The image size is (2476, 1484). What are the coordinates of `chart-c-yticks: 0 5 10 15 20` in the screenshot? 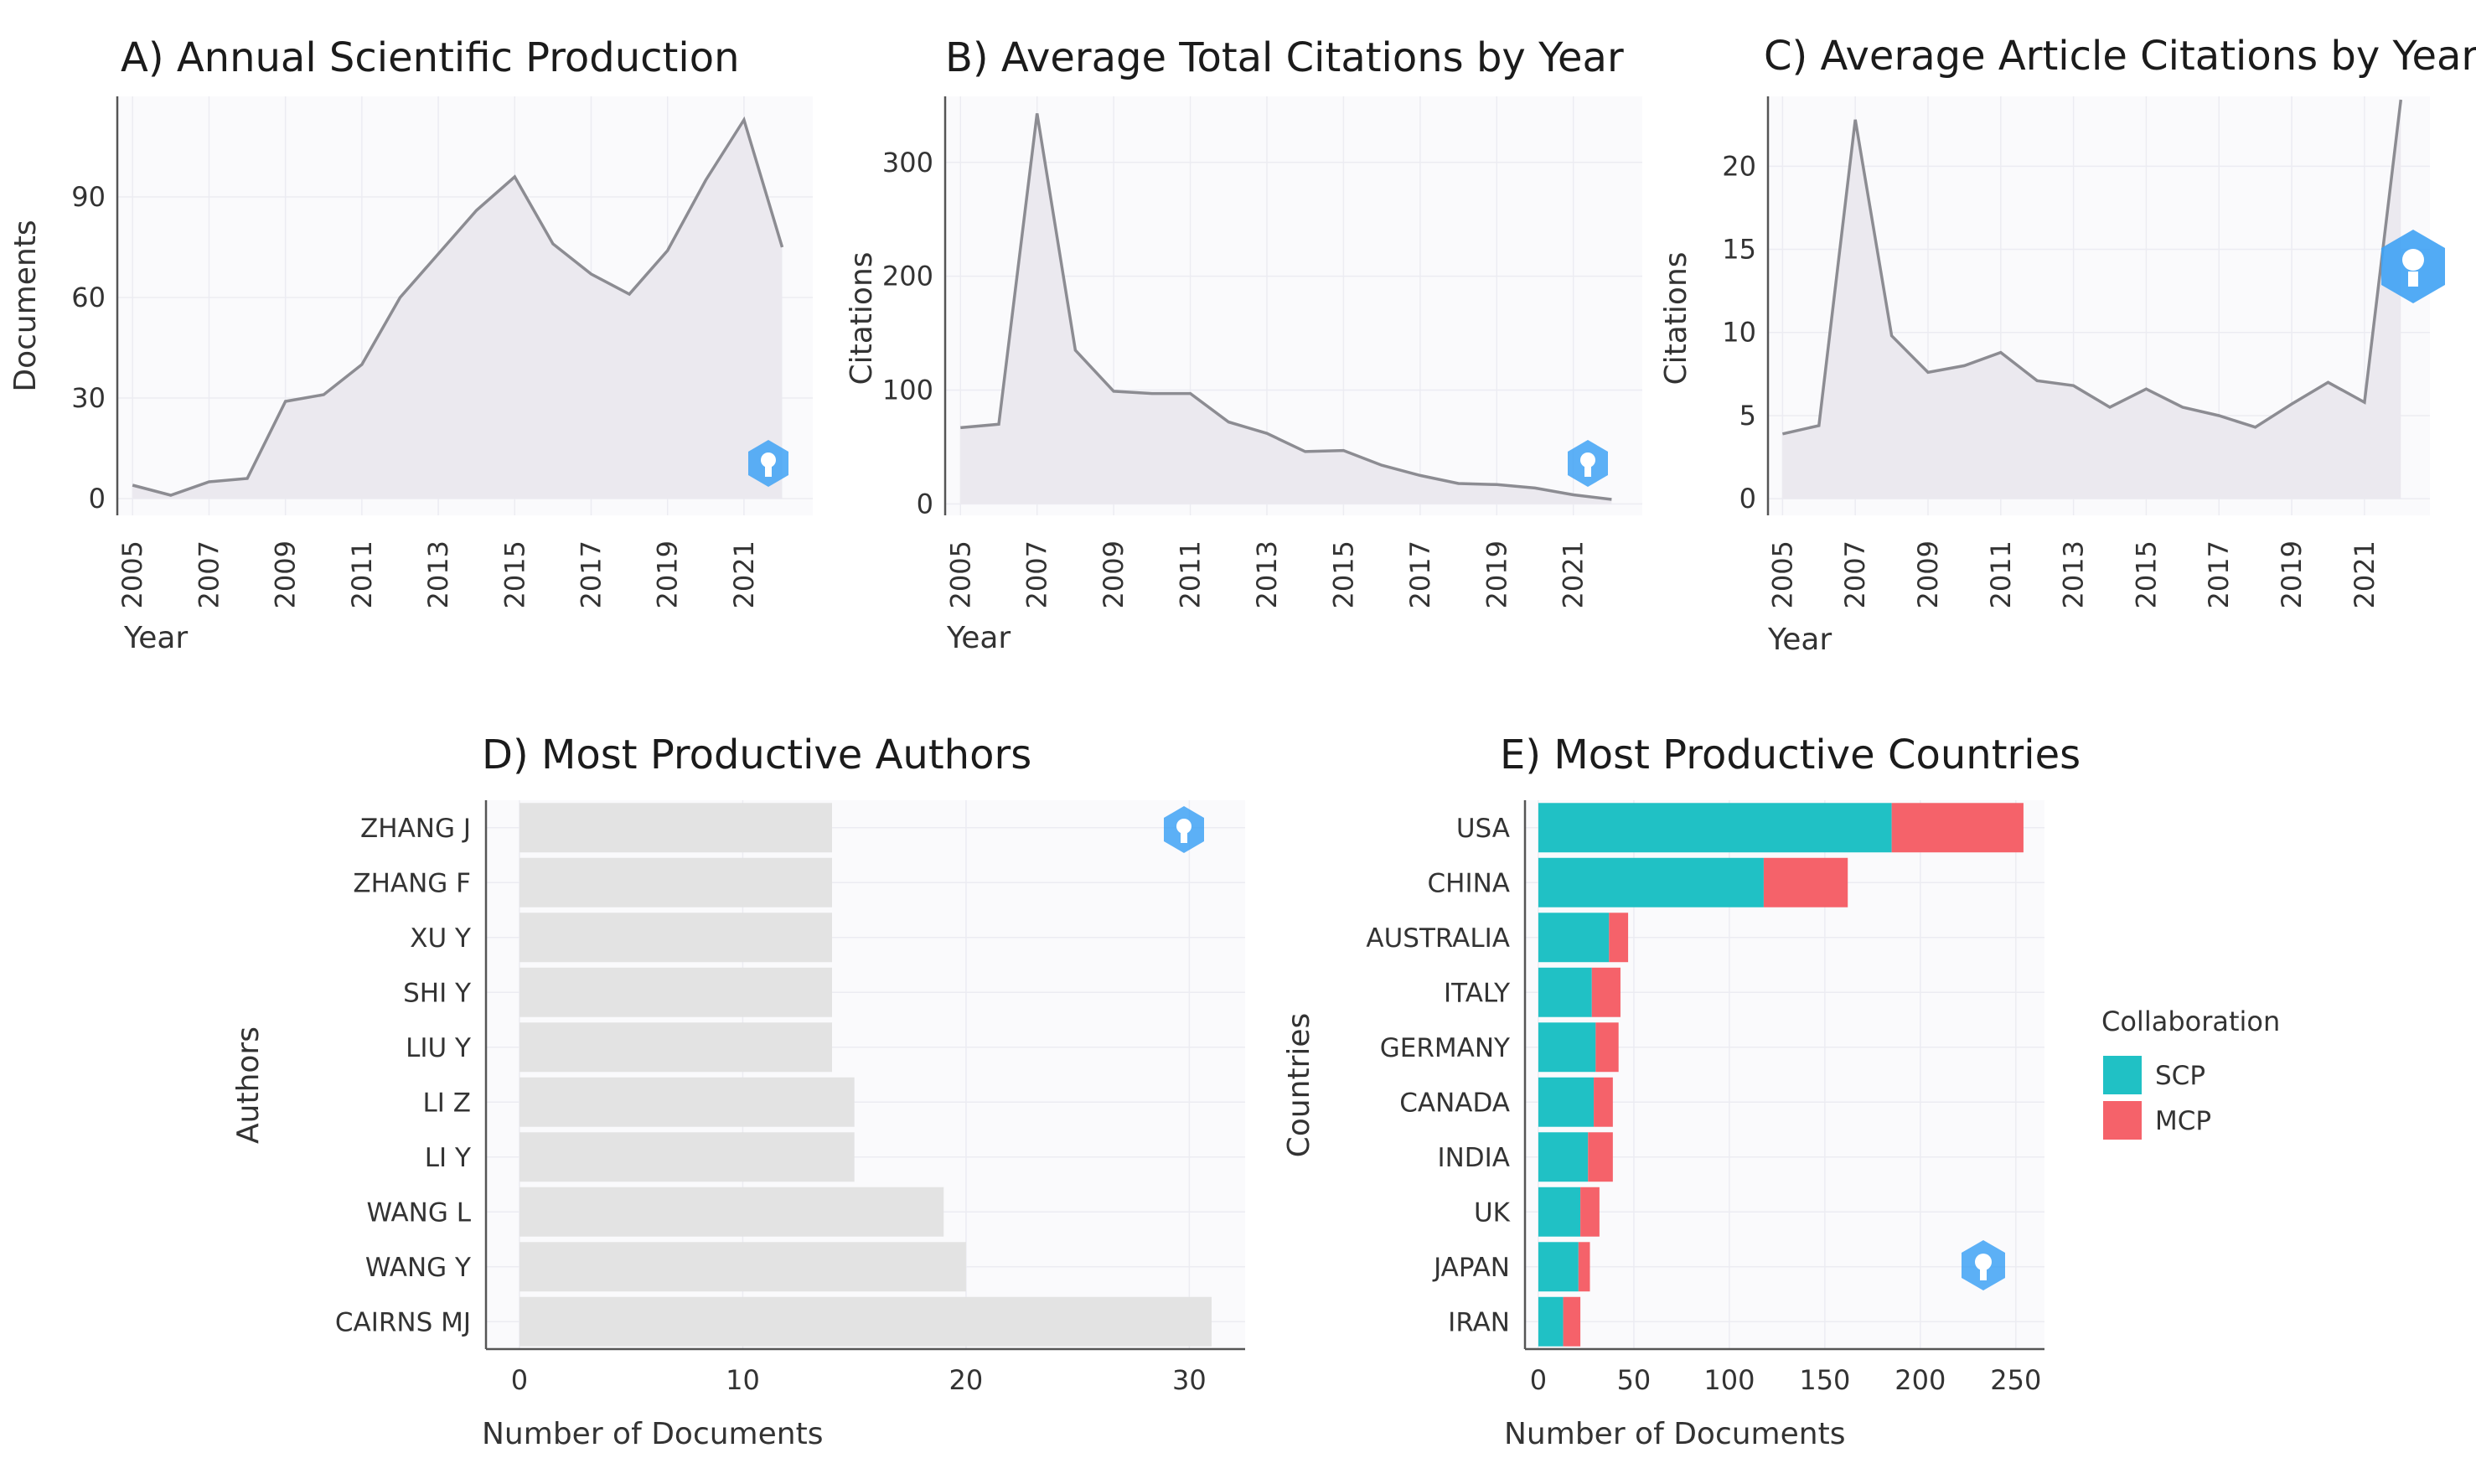 It's located at (1739, 332).